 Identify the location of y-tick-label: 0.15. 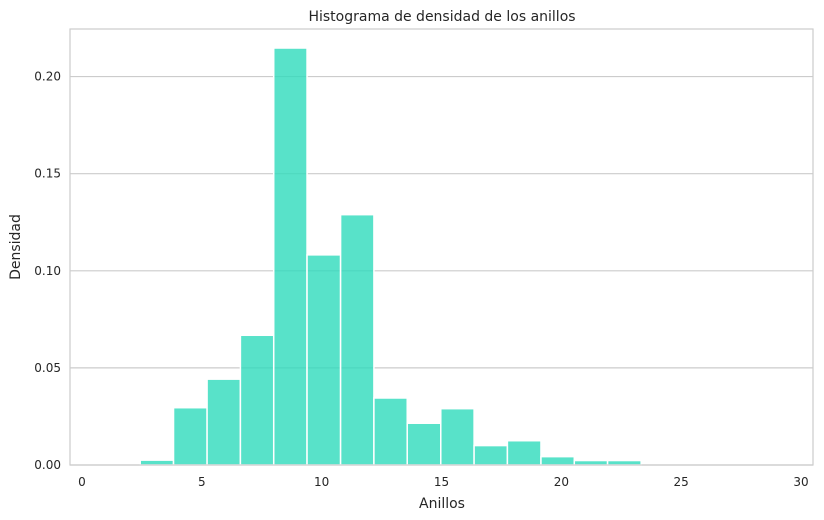
(47, 174).